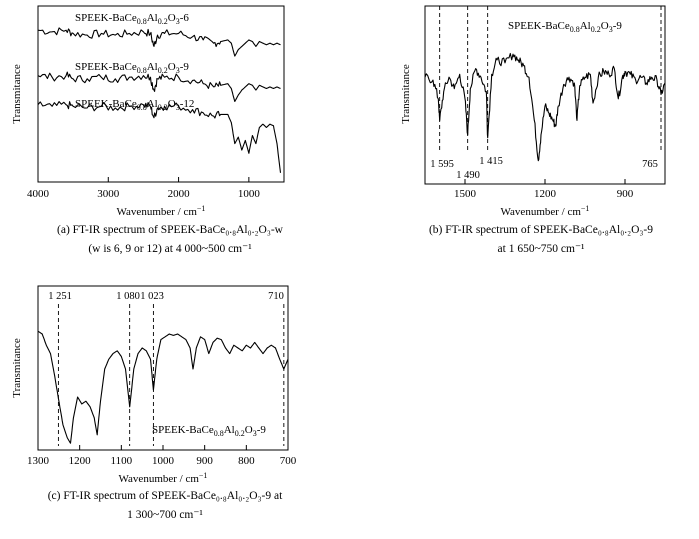  I want to click on caption-b-line-2: at 1 650~750 cm⁻¹, so click(541, 249).